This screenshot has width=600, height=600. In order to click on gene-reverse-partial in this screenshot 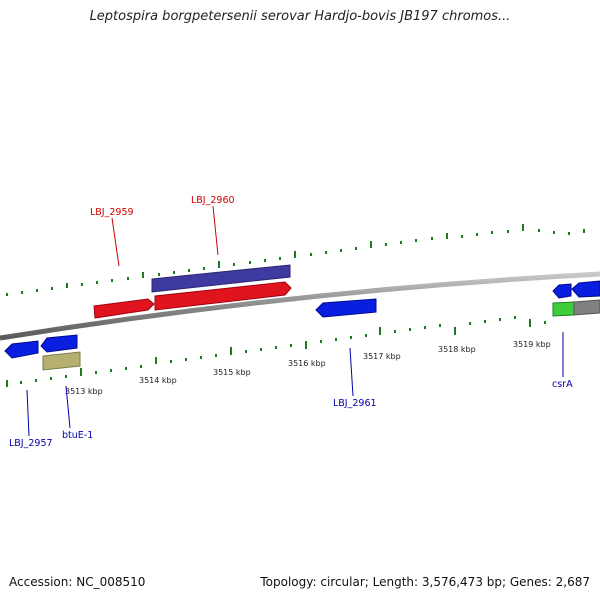, I will do `click(585, 289)`.